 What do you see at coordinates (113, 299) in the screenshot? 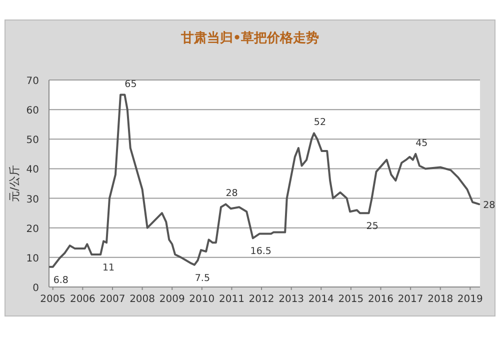
I see `x-tick-label: 2007` at bounding box center [113, 299].